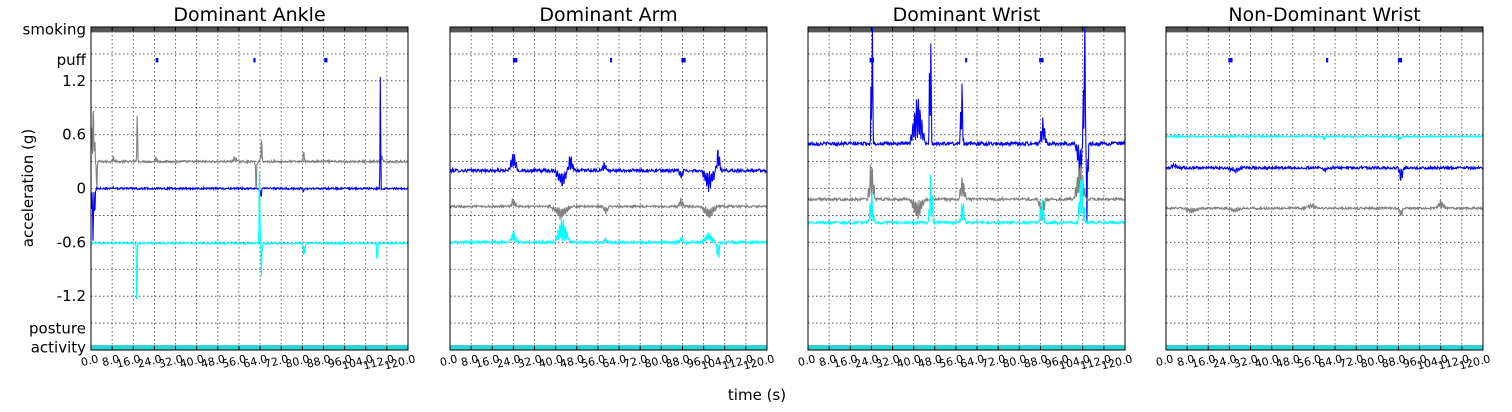  Describe the element at coordinates (608, 15) in the screenshot. I see `panel-title: Dominant Arm` at that location.